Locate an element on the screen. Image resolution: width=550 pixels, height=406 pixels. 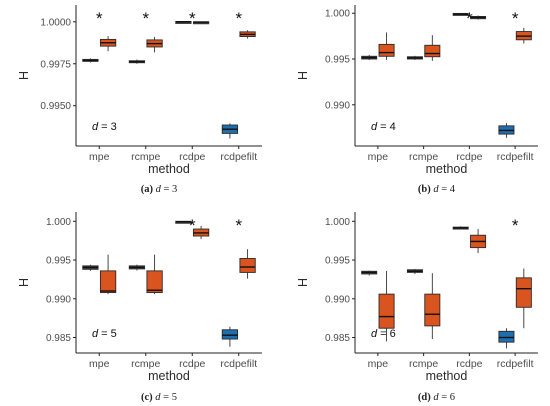
y-tick-label: 1.0000 is located at coordinates (55, 22).